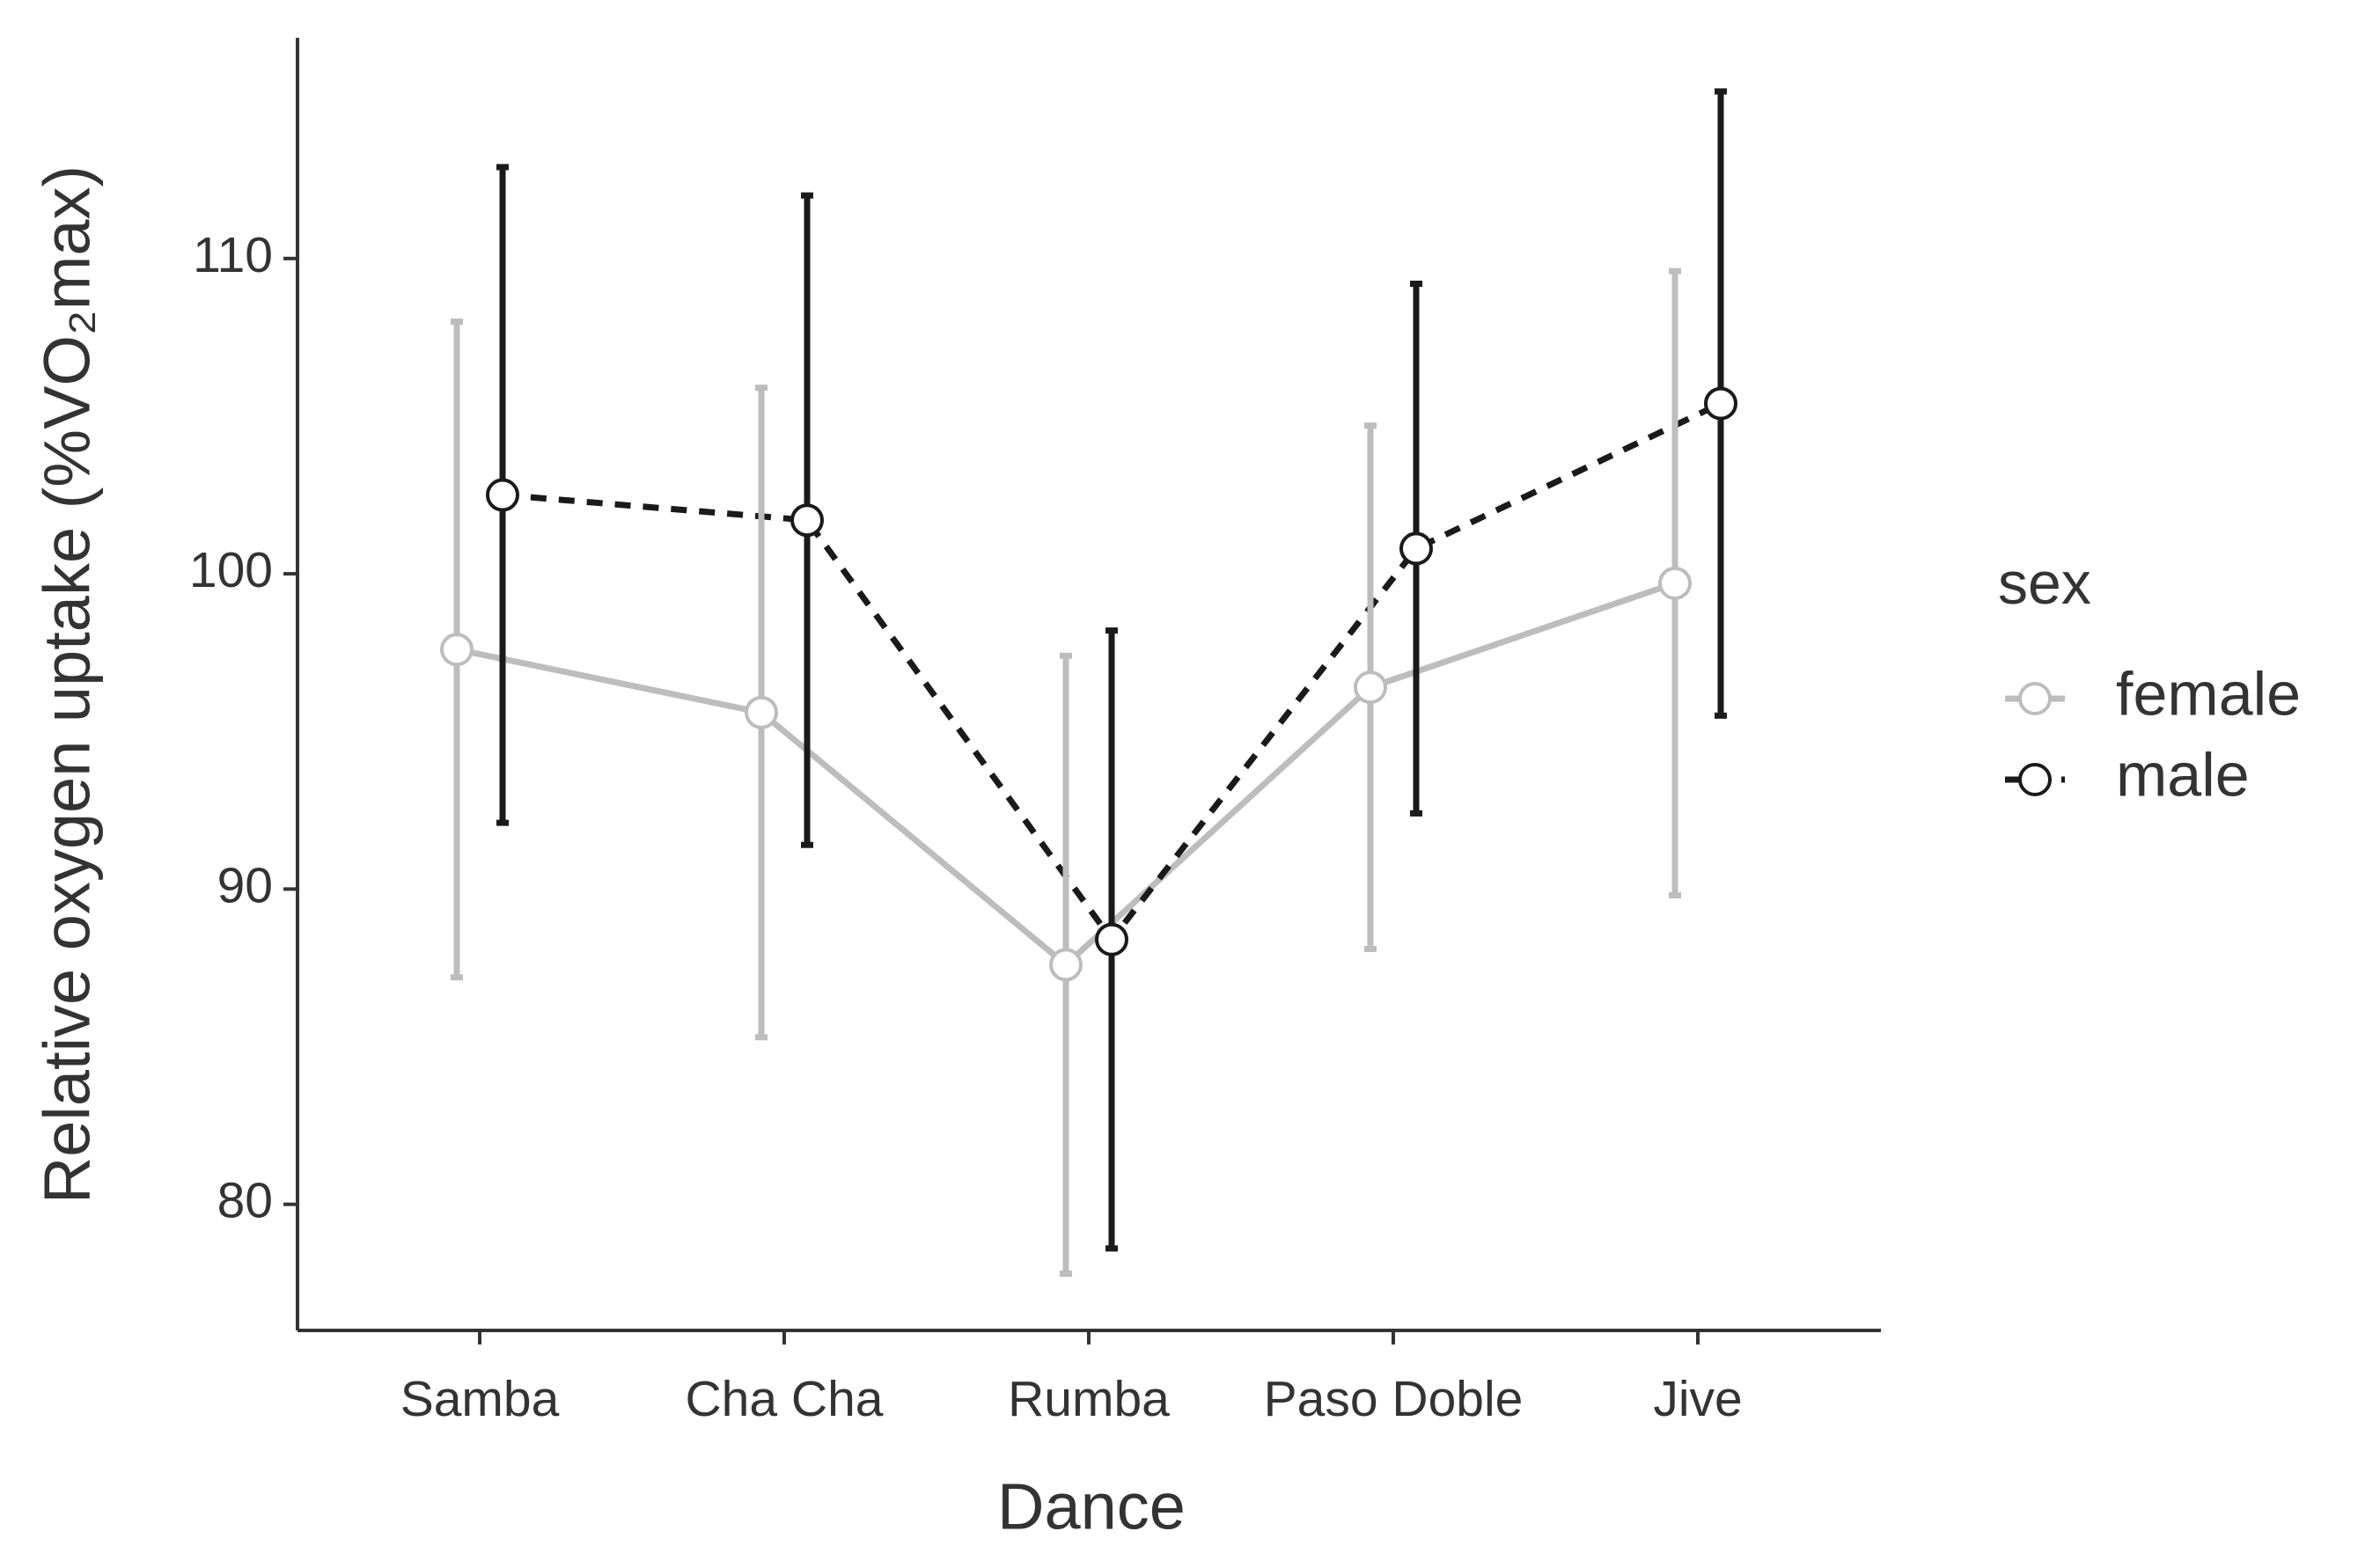  Describe the element at coordinates (1092, 1506) in the screenshot. I see `x-axis-title: Dance` at that location.